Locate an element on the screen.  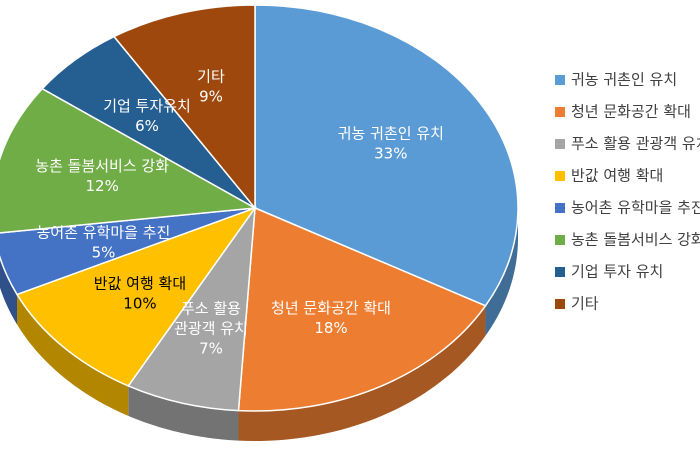
slice-label: 청년 문화공간 확대 is located at coordinates (331, 308).